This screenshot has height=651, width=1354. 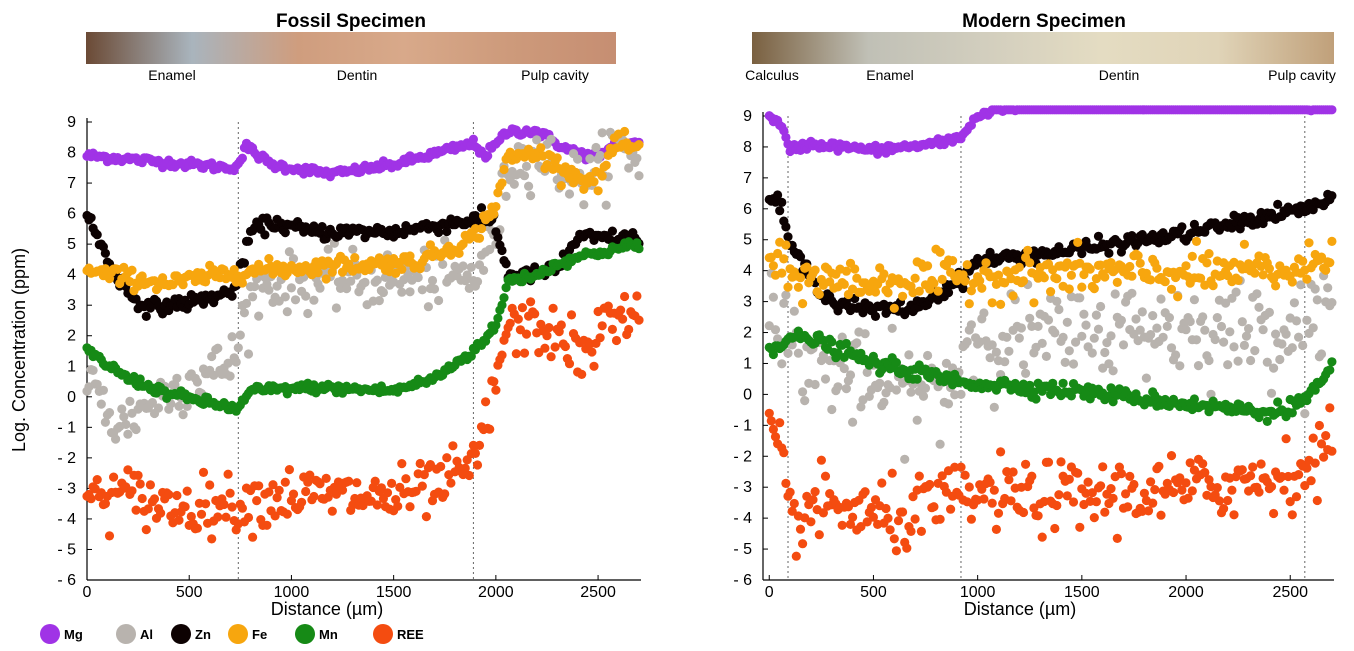 I want to click on data-point-mn, so click(x=1030, y=385).